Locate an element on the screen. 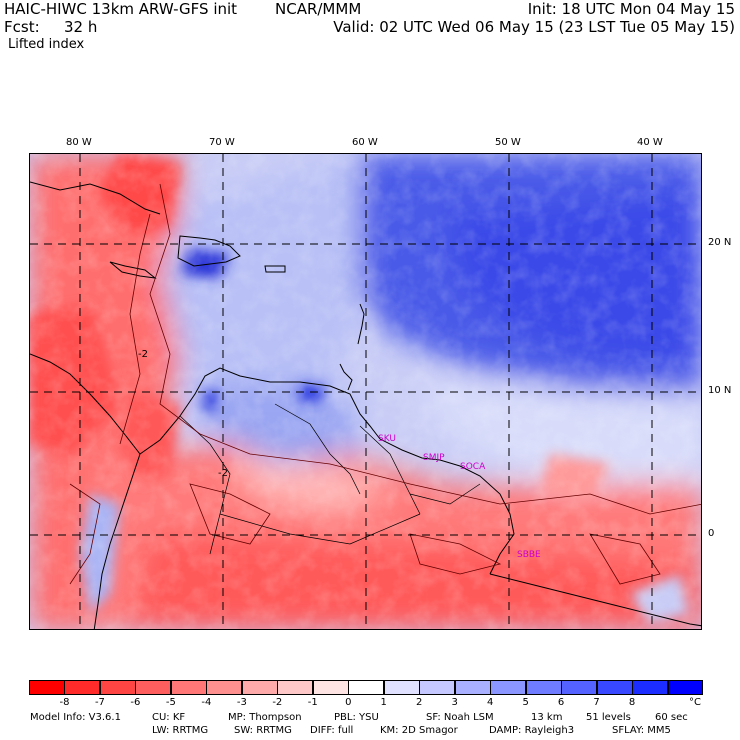  colorbar-tick-label: 8 is located at coordinates (632, 702).